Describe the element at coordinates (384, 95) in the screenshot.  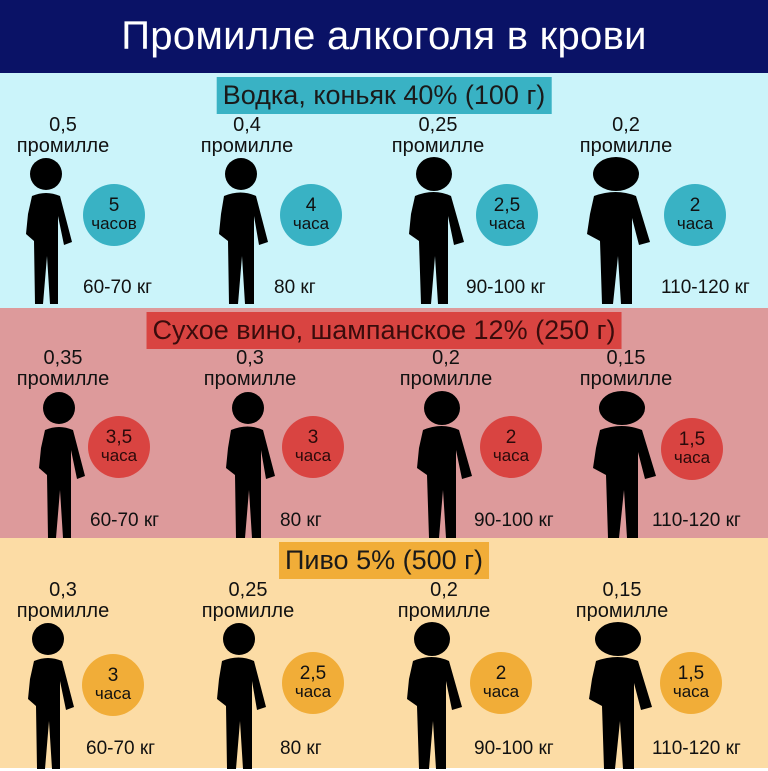
I see `section-label: Водка, коньяк 40% (100 г)` at that location.